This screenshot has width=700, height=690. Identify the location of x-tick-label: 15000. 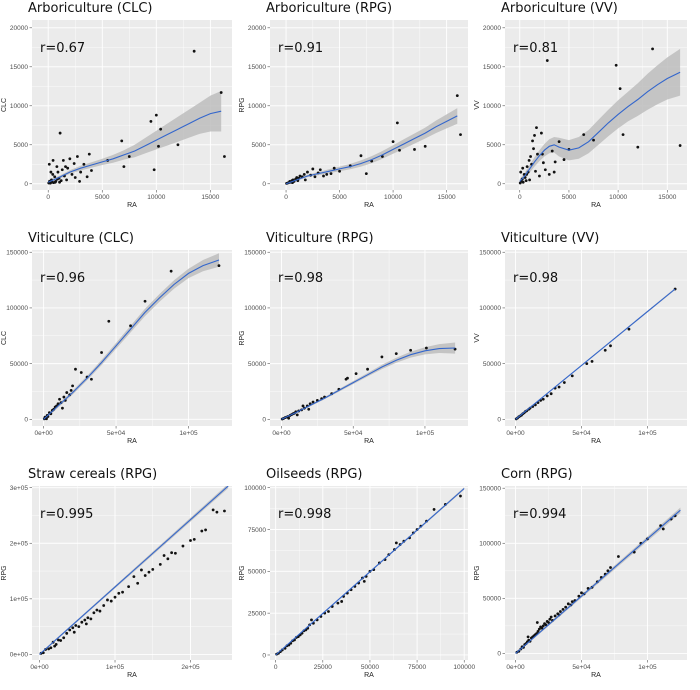
(447, 197).